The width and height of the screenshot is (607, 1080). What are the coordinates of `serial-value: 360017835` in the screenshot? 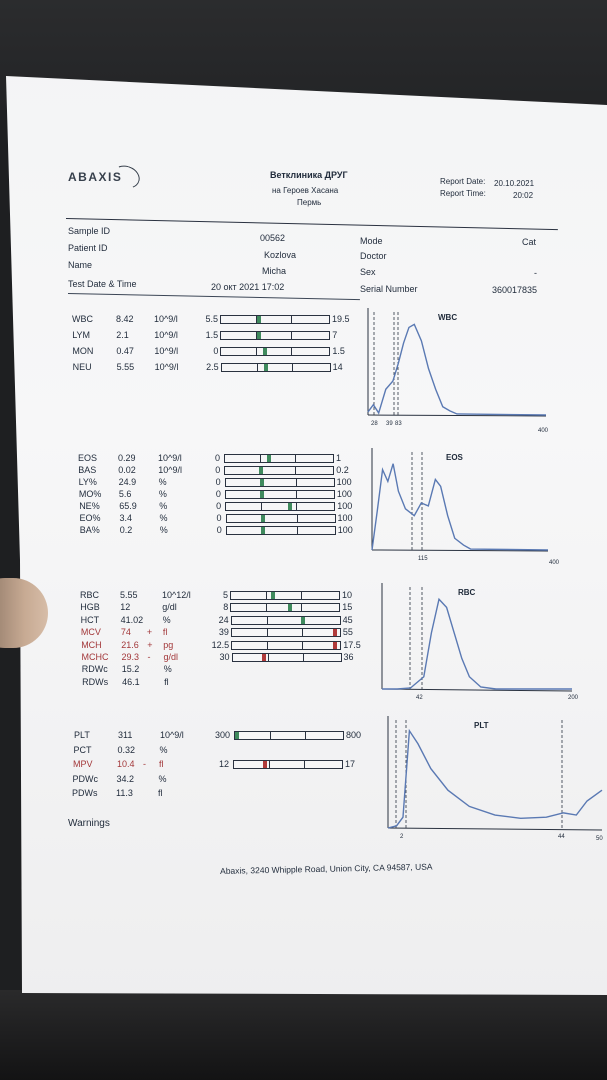 It's located at (515, 290).